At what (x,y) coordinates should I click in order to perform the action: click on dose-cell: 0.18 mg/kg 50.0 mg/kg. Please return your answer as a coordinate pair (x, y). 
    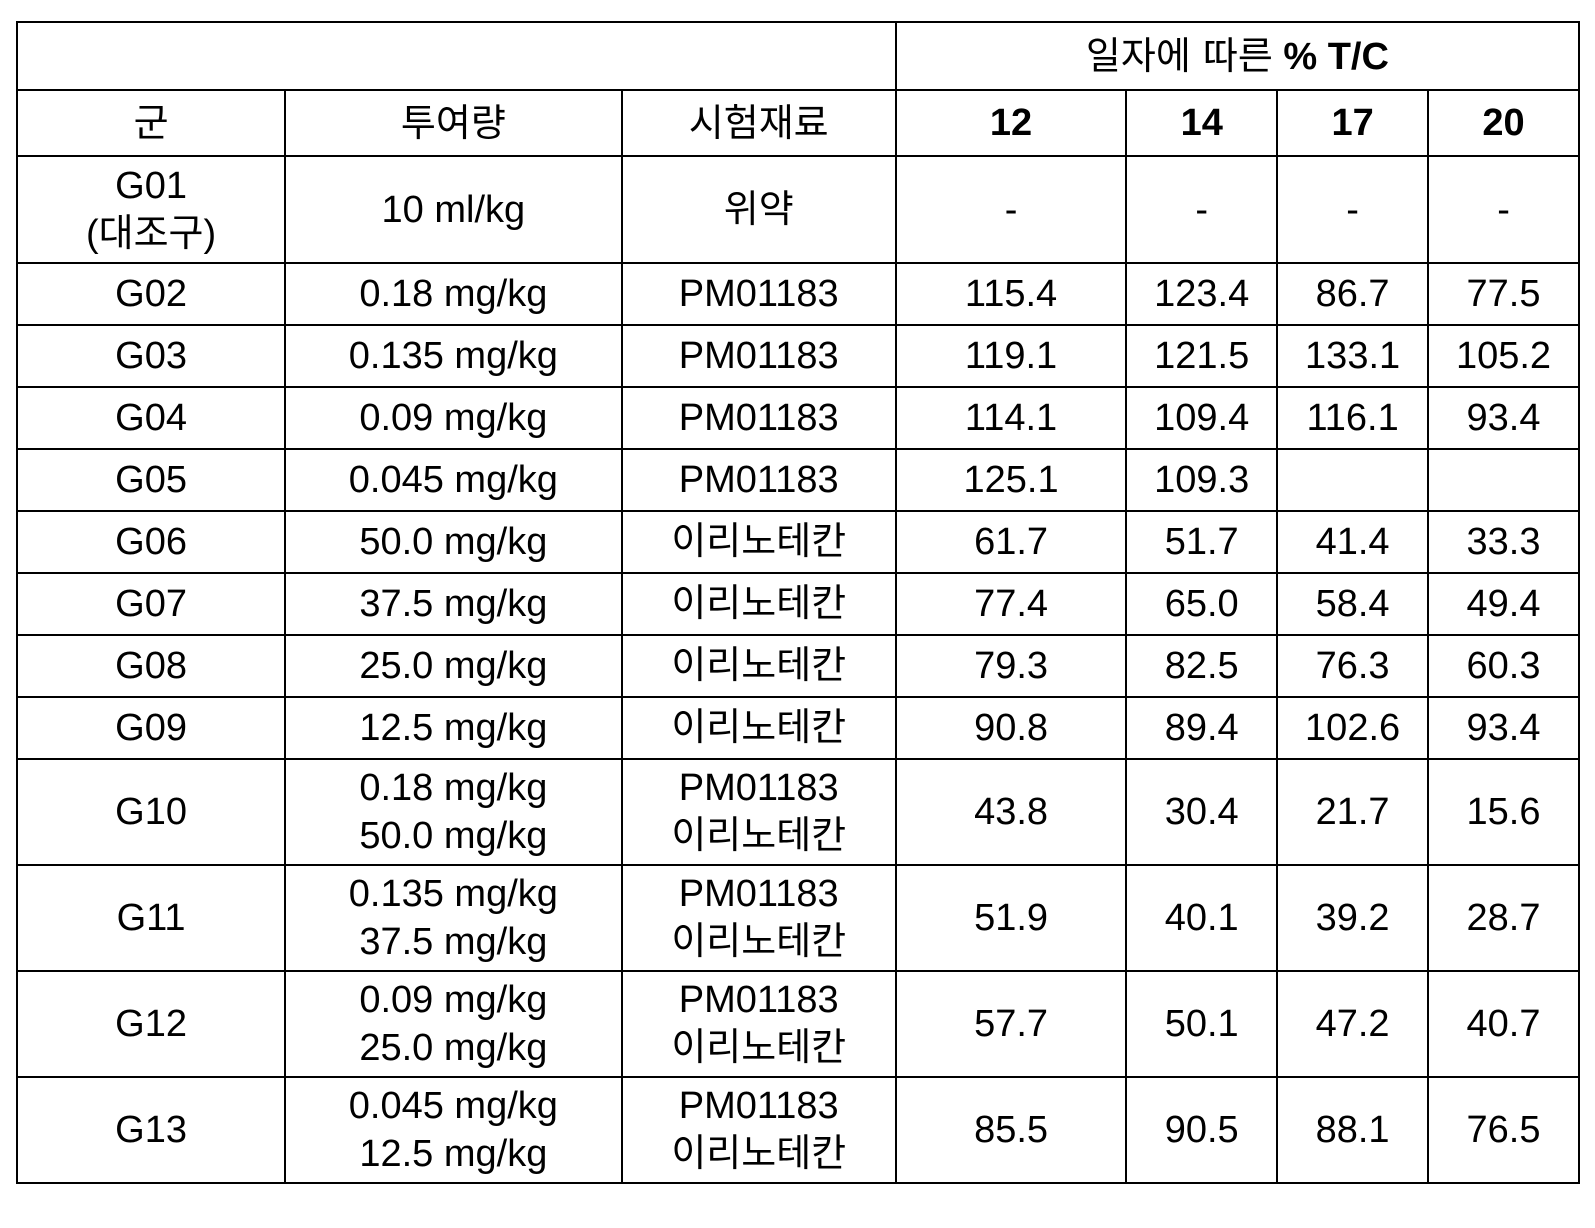
    Looking at the image, I should click on (453, 812).